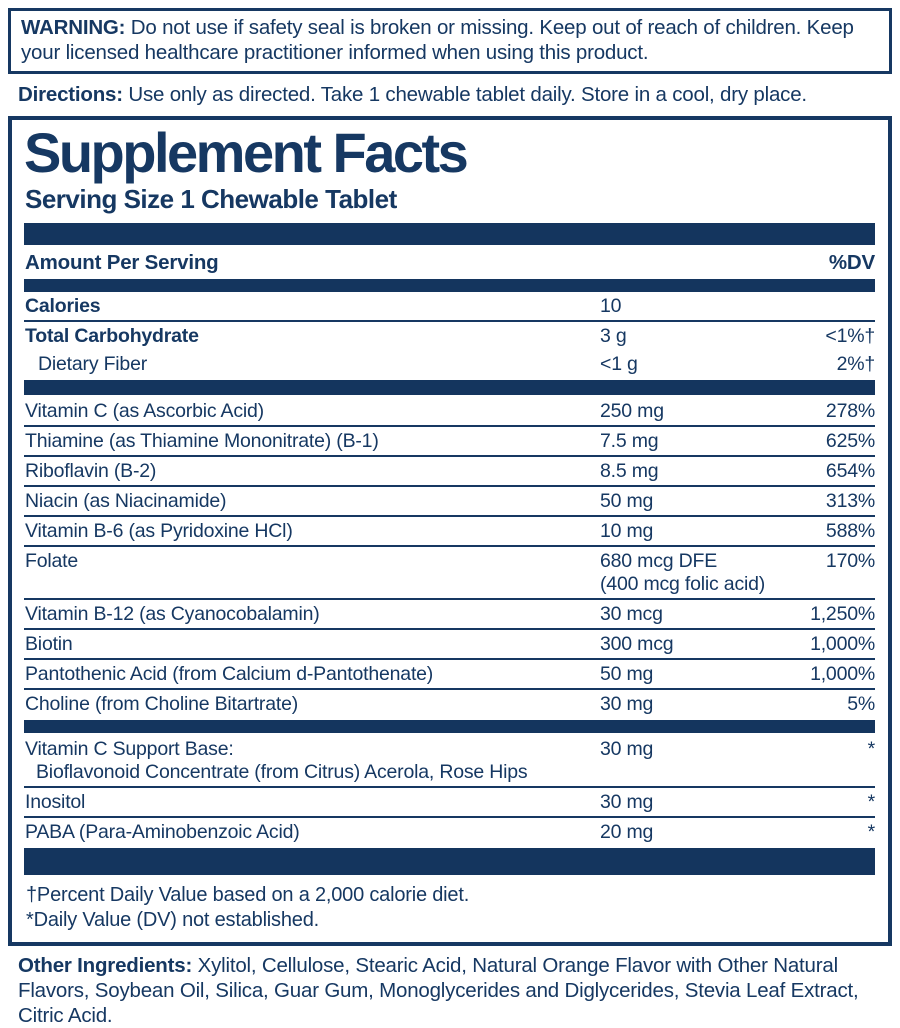 This screenshot has width=900, height=1028. Describe the element at coordinates (449, 364) in the screenshot. I see `nutrient-row: Dietary Fiber <1 g 2%†` at that location.